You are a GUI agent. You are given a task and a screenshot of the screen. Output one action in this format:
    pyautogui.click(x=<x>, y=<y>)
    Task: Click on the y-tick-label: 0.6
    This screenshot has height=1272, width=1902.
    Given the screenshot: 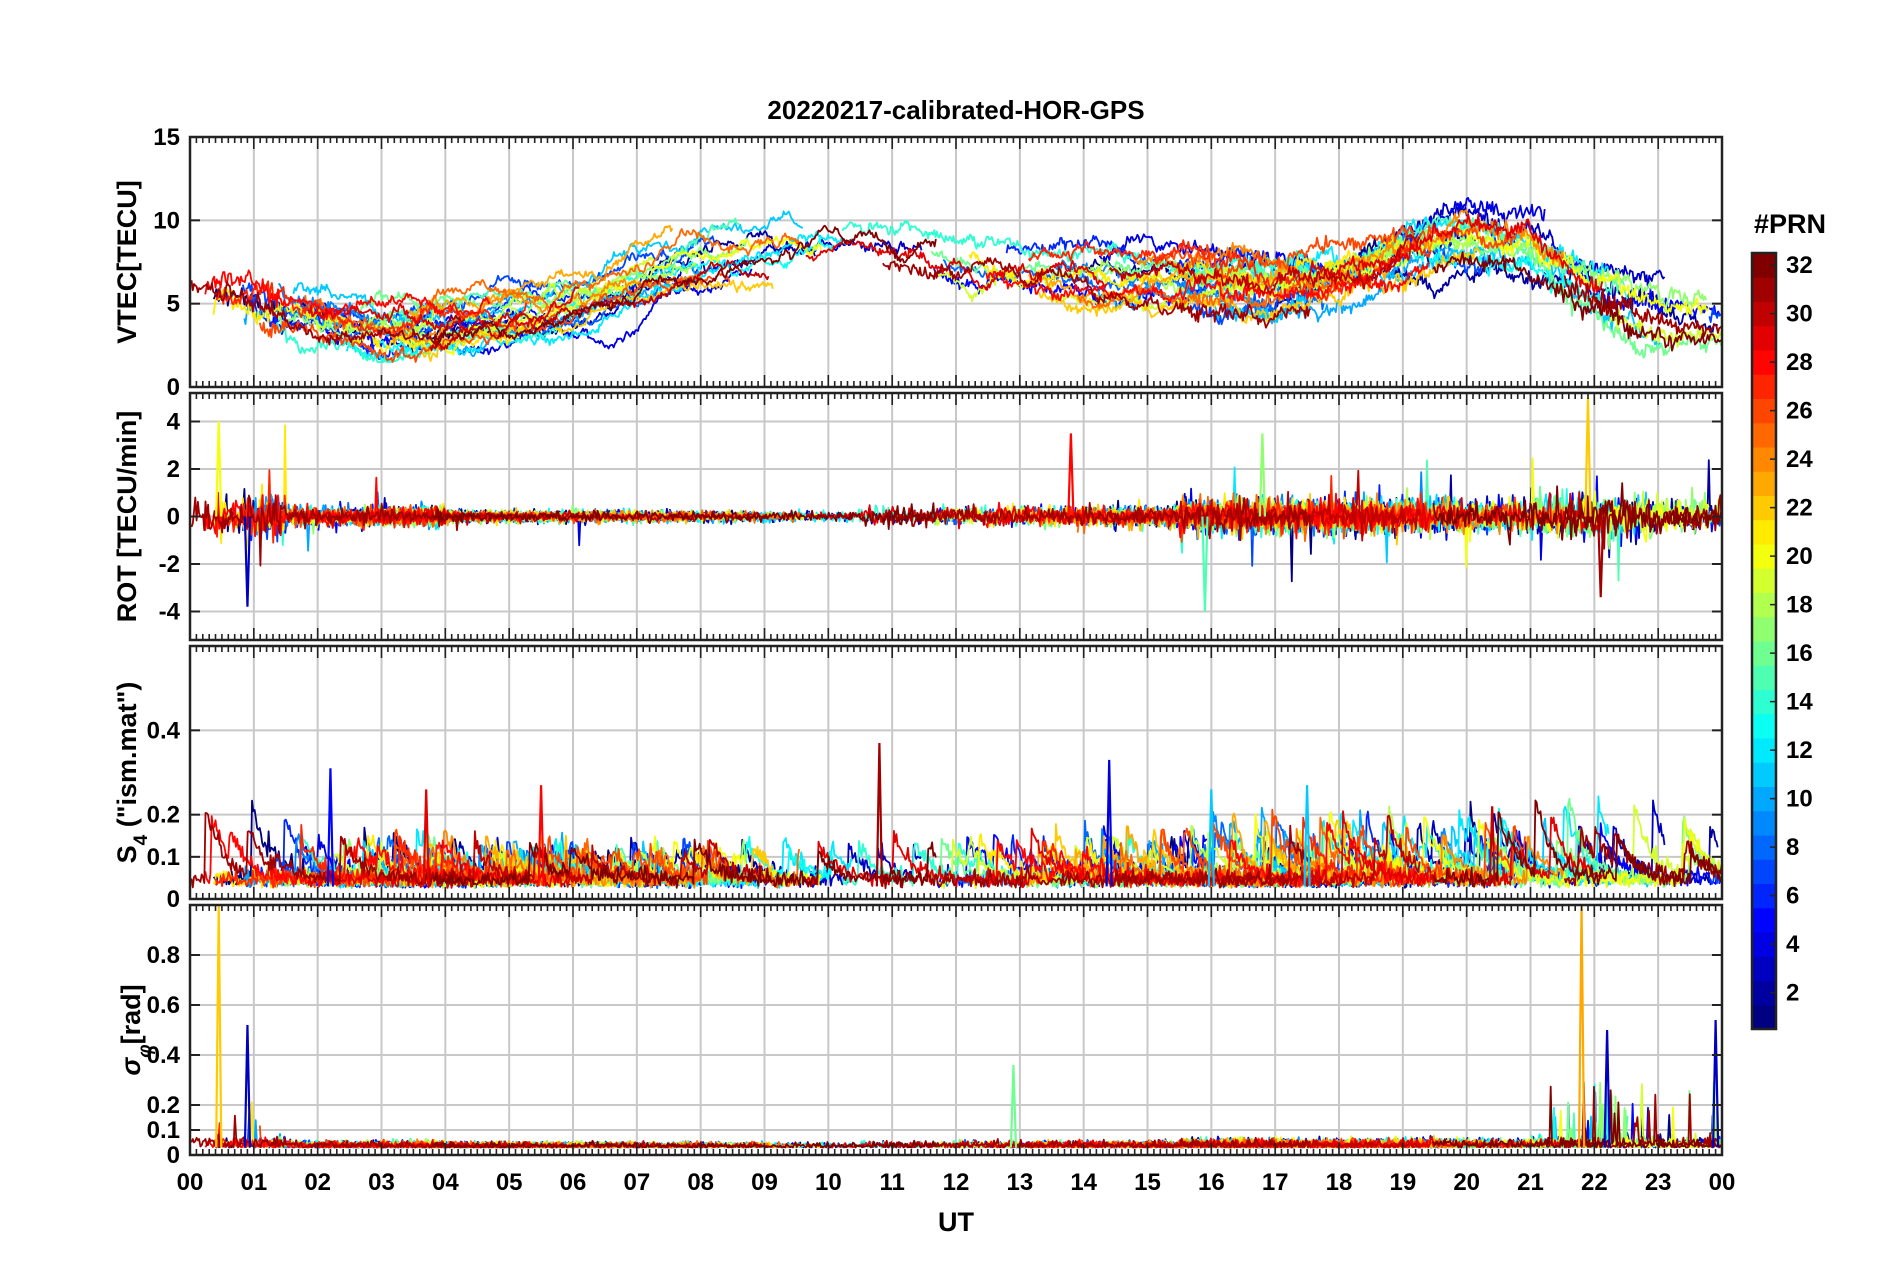 What is the action you would take?
    pyautogui.click(x=163, y=1005)
    